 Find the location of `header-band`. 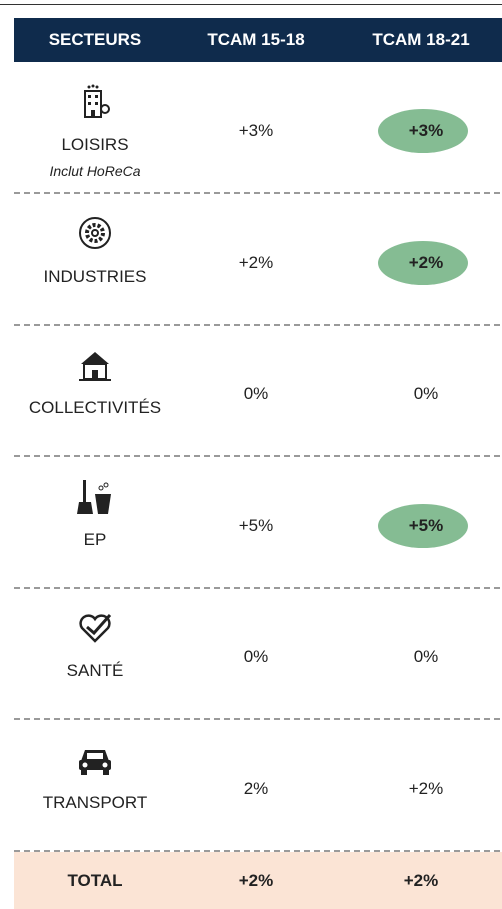

header-band is located at coordinates (258, 40).